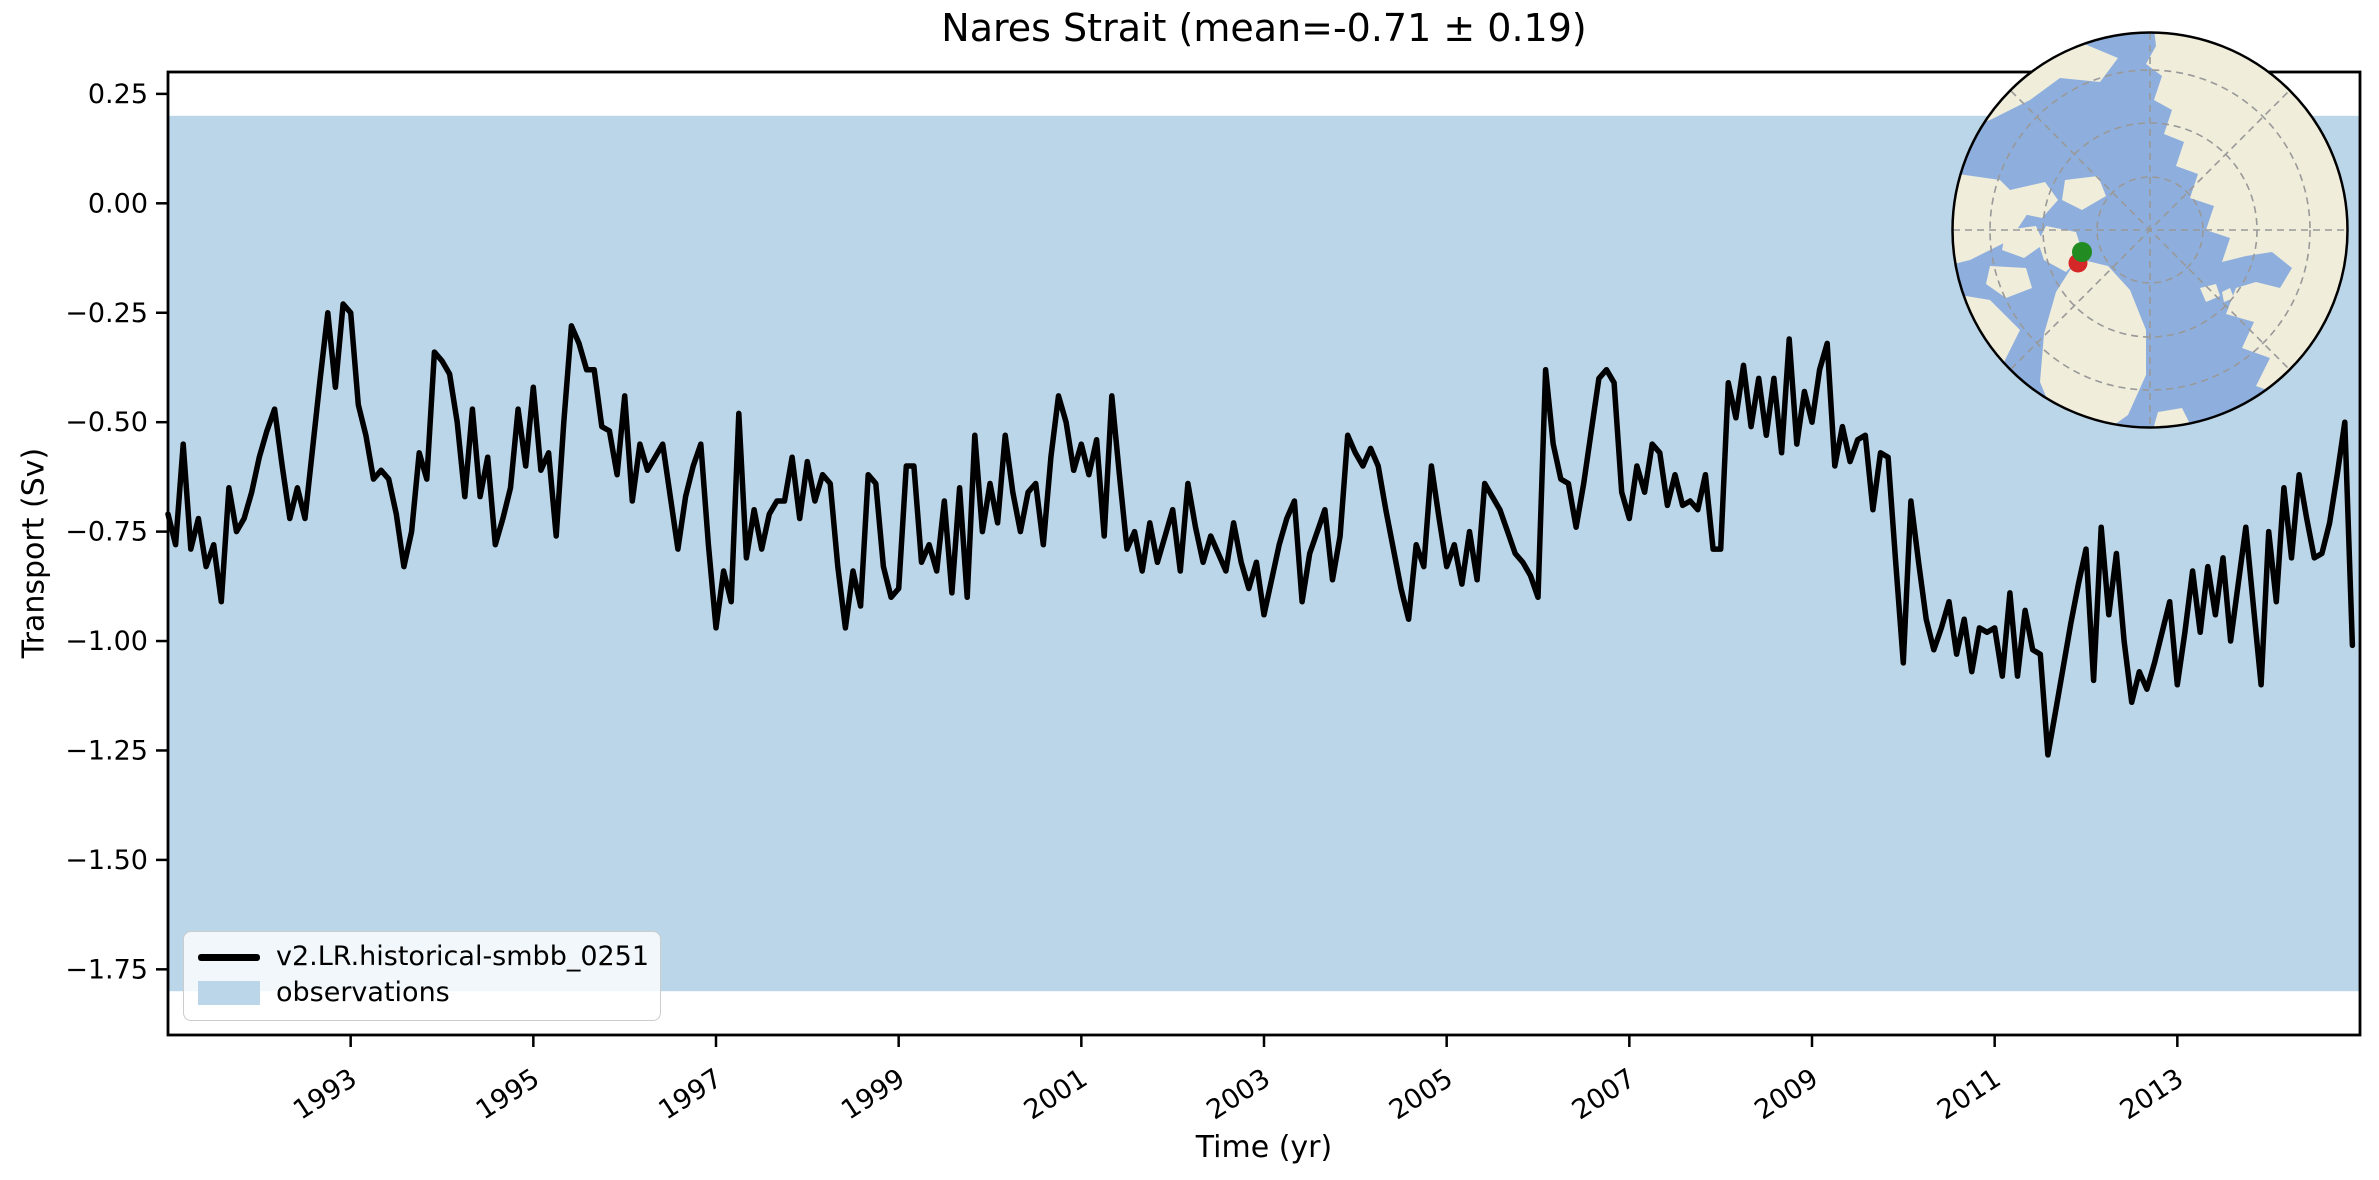 The image size is (2379, 1180). I want to click on y-tick-label: 0.25, so click(118, 94).